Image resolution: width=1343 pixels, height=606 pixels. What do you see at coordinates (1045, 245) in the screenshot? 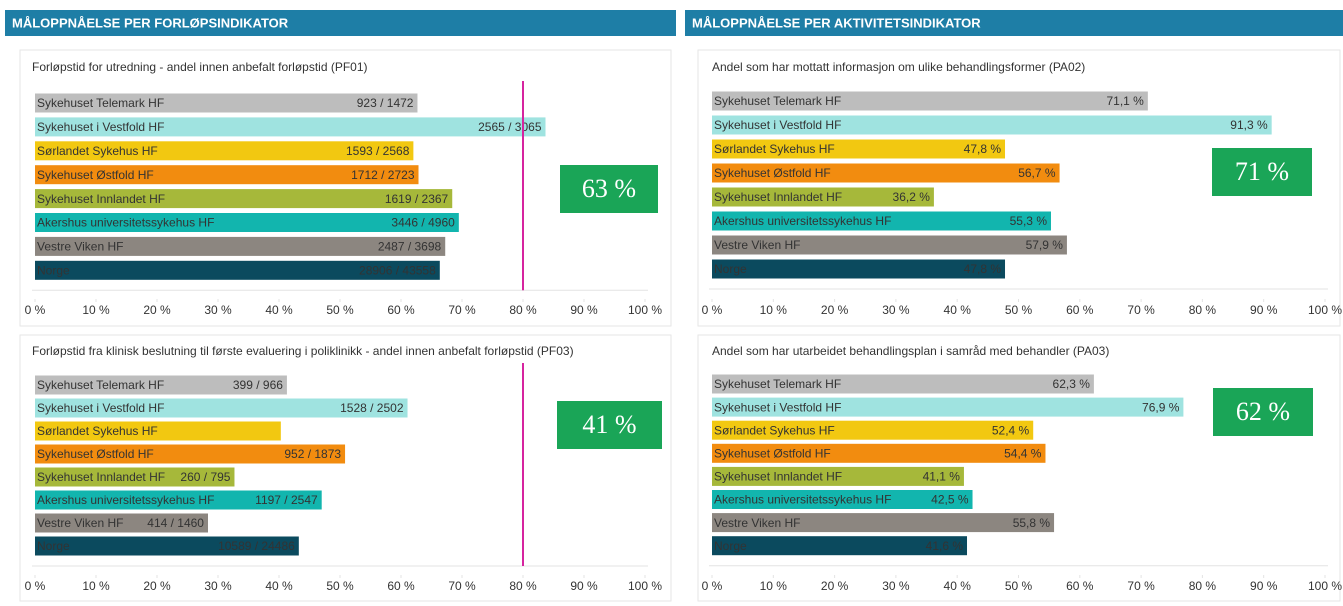
I see `data-label: 57,9 %` at bounding box center [1045, 245].